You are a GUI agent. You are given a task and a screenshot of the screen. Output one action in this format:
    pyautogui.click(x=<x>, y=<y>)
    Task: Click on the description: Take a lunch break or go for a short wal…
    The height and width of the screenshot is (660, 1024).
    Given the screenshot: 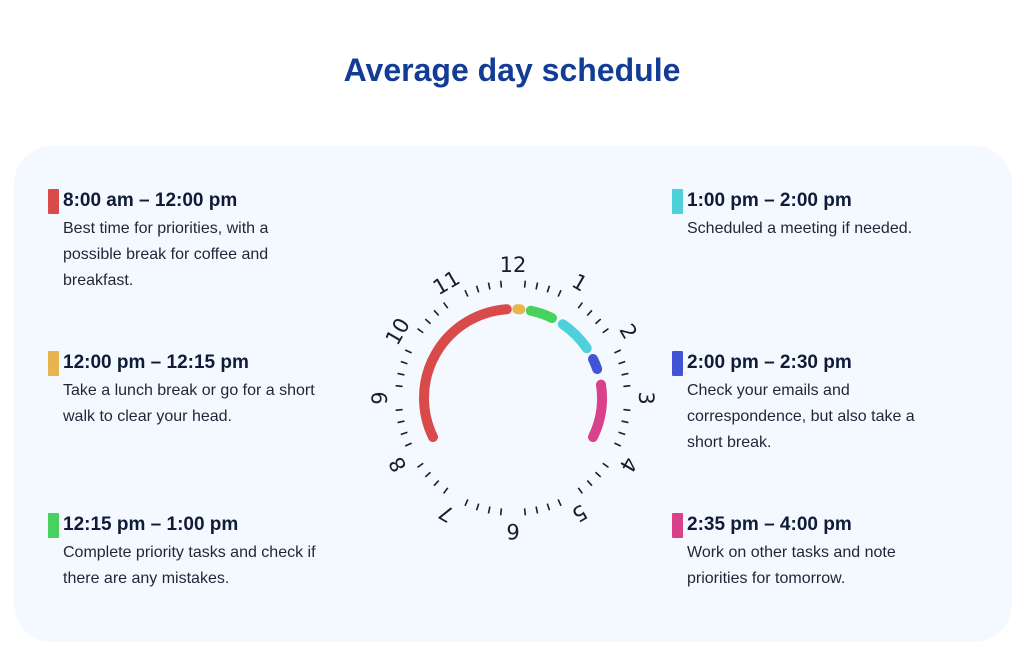 What is the action you would take?
    pyautogui.click(x=189, y=403)
    